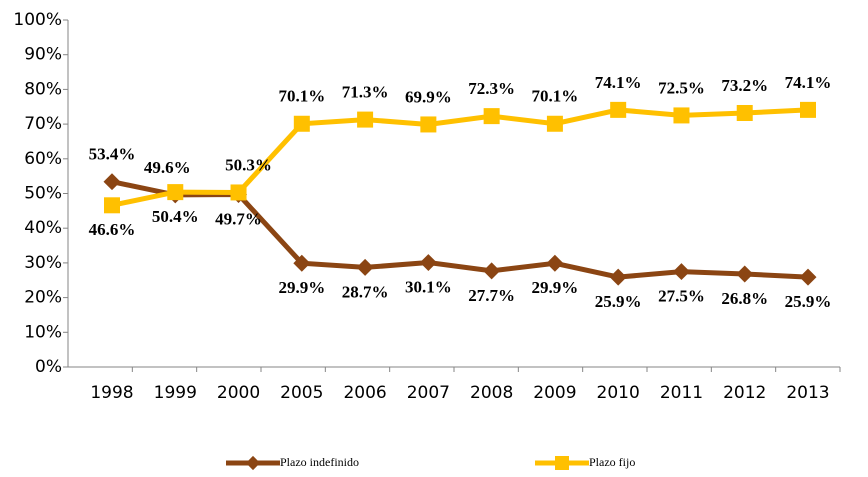 The image size is (868, 477). What do you see at coordinates (681, 295) in the screenshot?
I see `value-label: 27.5%` at bounding box center [681, 295].